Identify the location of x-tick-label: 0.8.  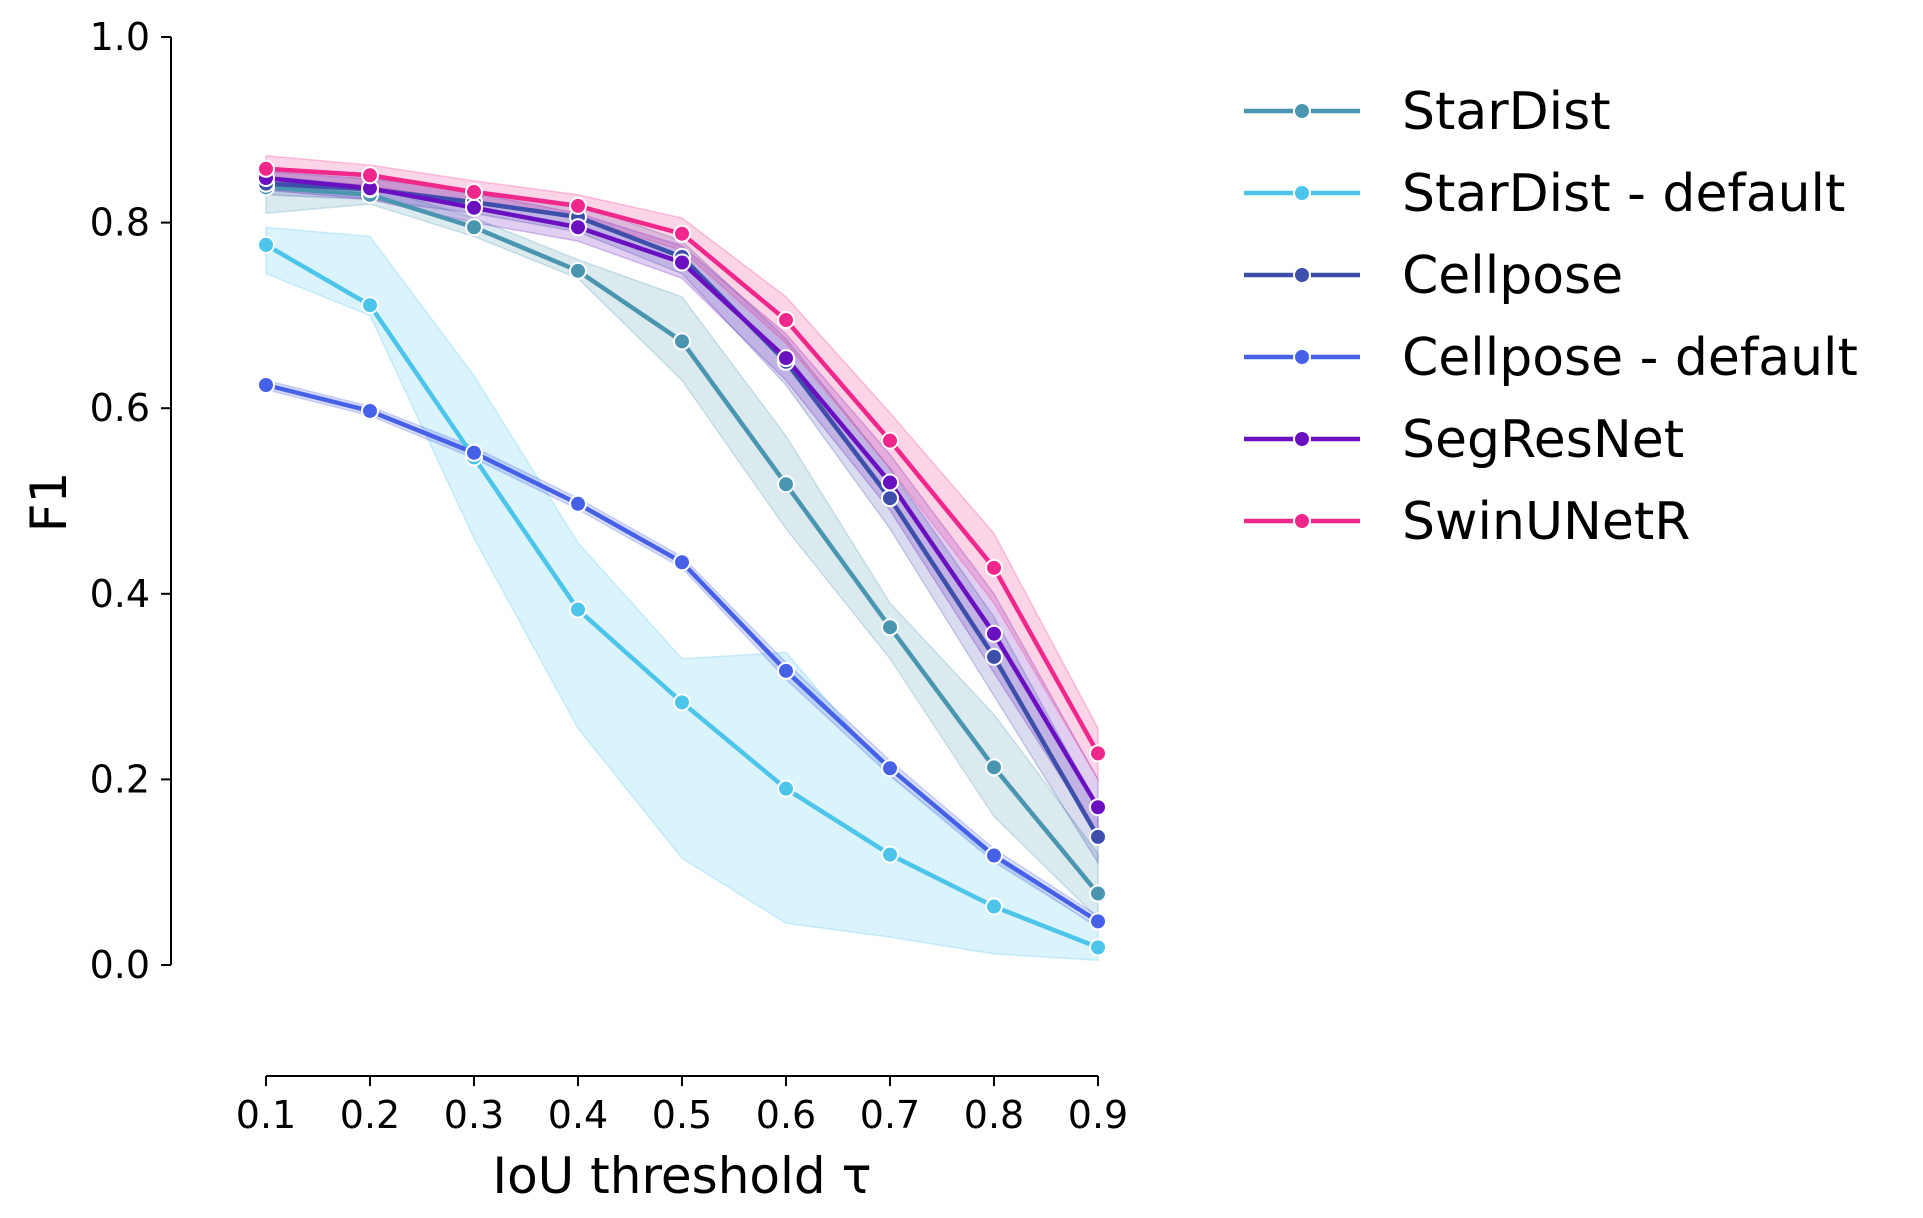
(994, 1115).